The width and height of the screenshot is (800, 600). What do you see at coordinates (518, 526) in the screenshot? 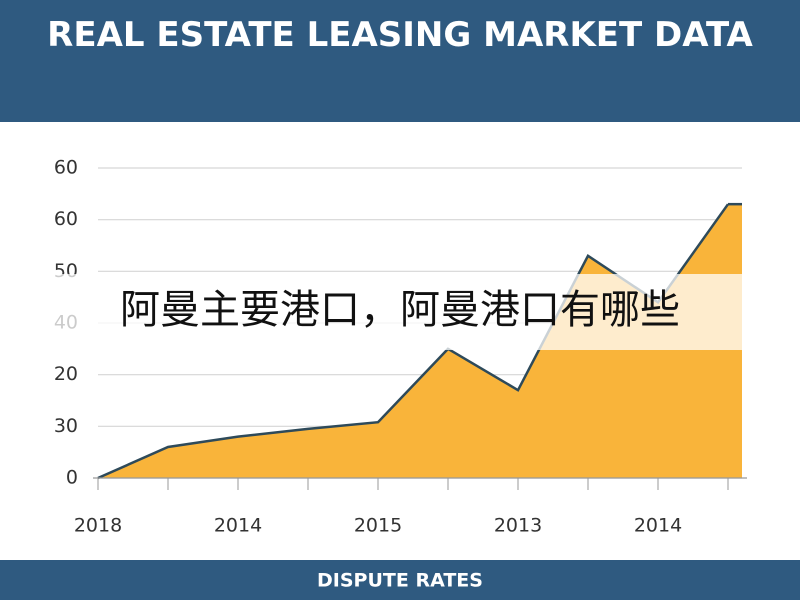
I see `x-tick-label: 2013` at bounding box center [518, 526].